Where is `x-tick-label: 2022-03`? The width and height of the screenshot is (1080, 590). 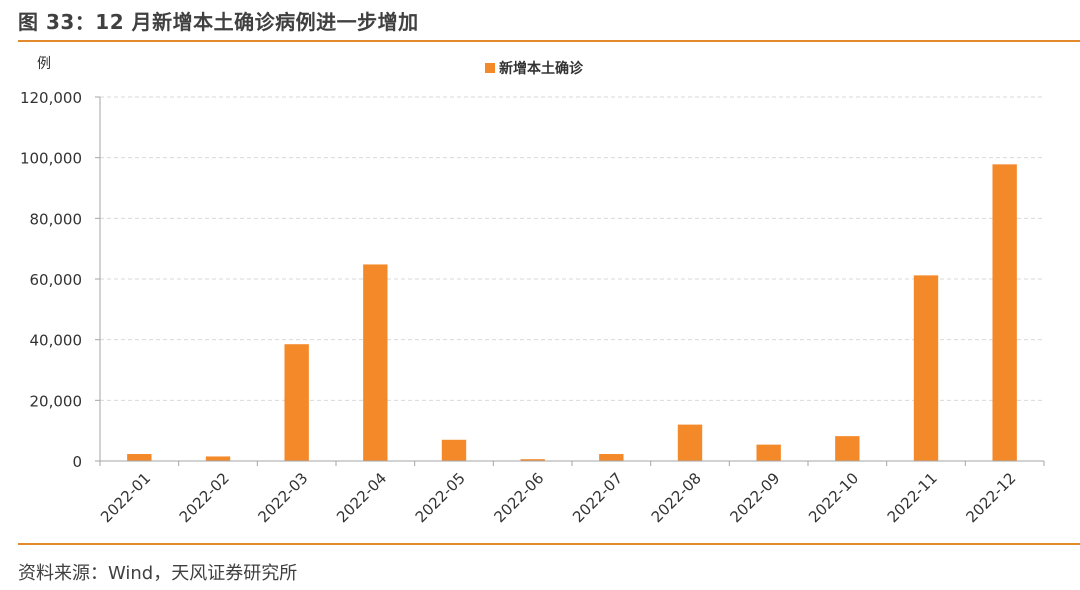
x-tick-label: 2022-03 is located at coordinates (282, 497).